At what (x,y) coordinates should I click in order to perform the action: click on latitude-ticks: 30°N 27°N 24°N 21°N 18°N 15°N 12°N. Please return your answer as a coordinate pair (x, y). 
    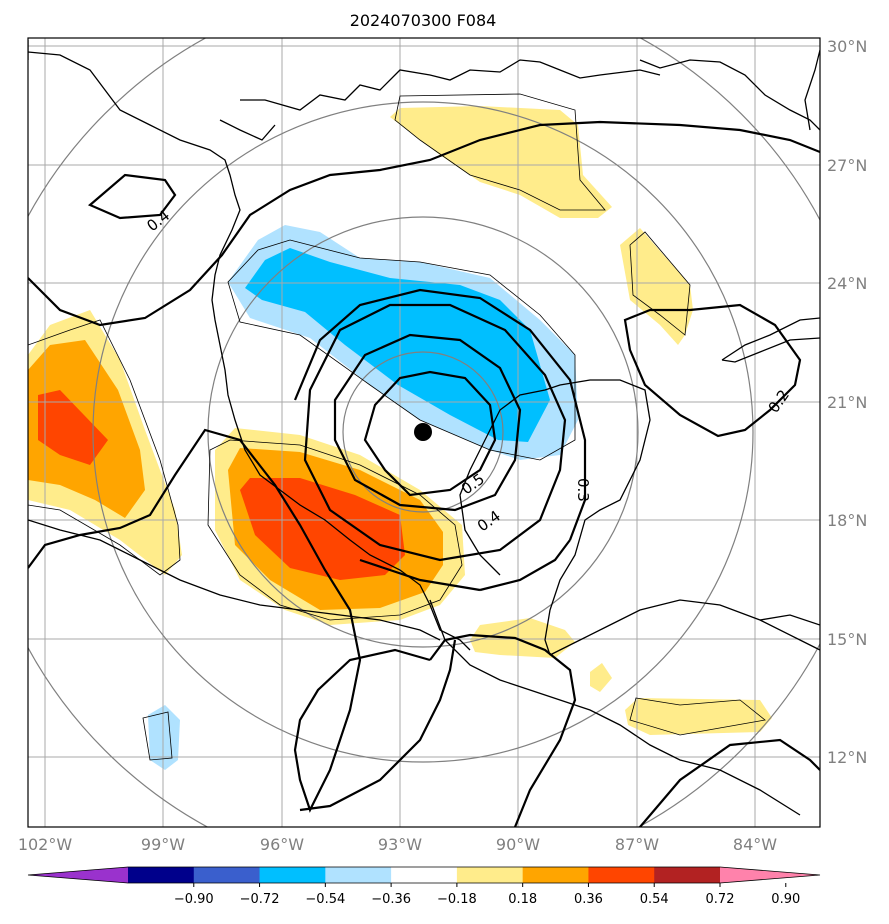
    Looking at the image, I should click on (847, 402).